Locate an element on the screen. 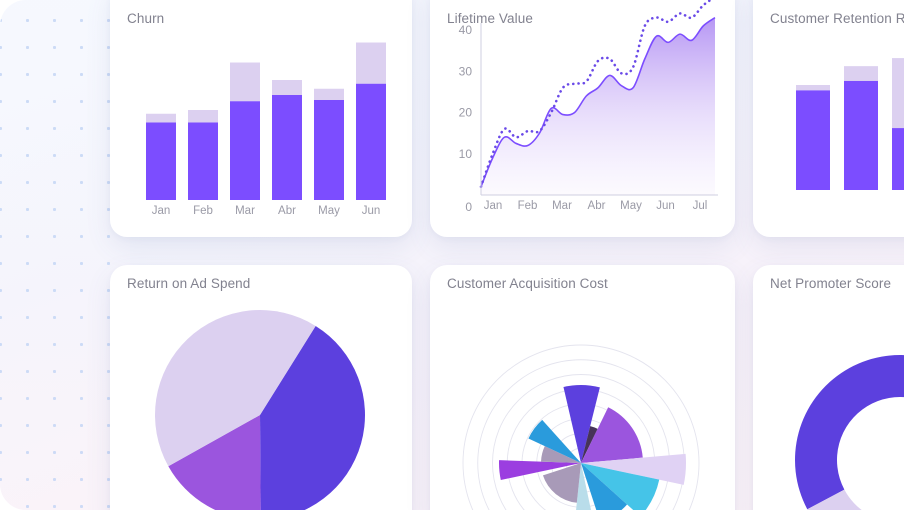 This screenshot has width=904, height=510. bars-group is located at coordinates (850, 124).